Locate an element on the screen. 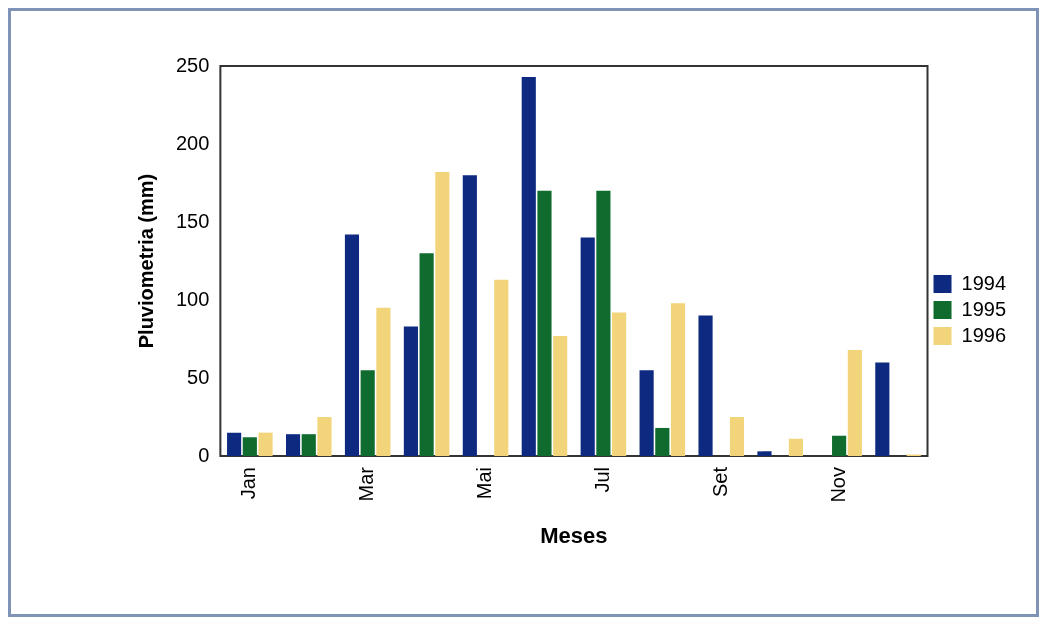  y-axis-title: Pluviometria (mm) is located at coordinates (145, 261).